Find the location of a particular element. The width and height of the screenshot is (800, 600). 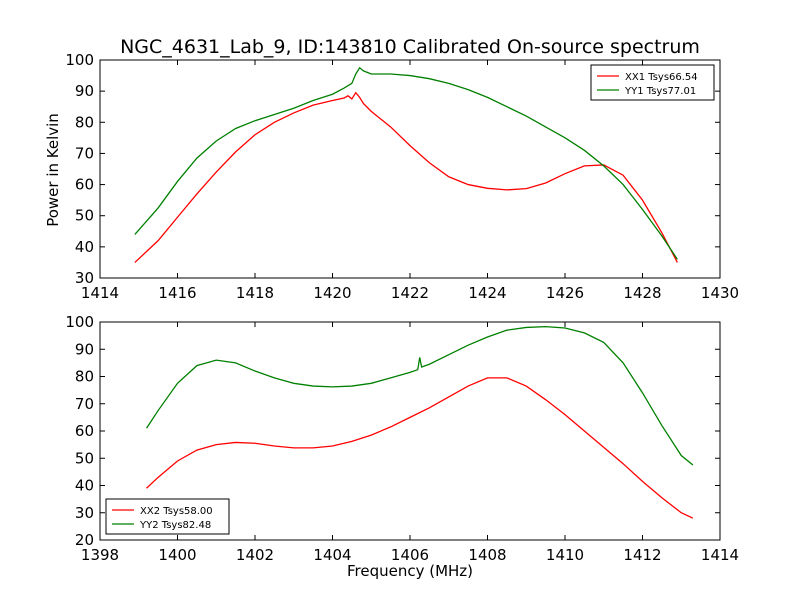

legend-entry: XX2 Tsys58.00 is located at coordinates (176, 511).